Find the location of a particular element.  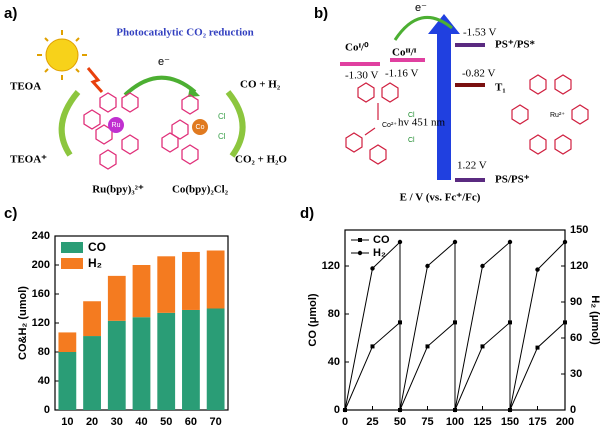

co-center is located at coordinates (200, 127).